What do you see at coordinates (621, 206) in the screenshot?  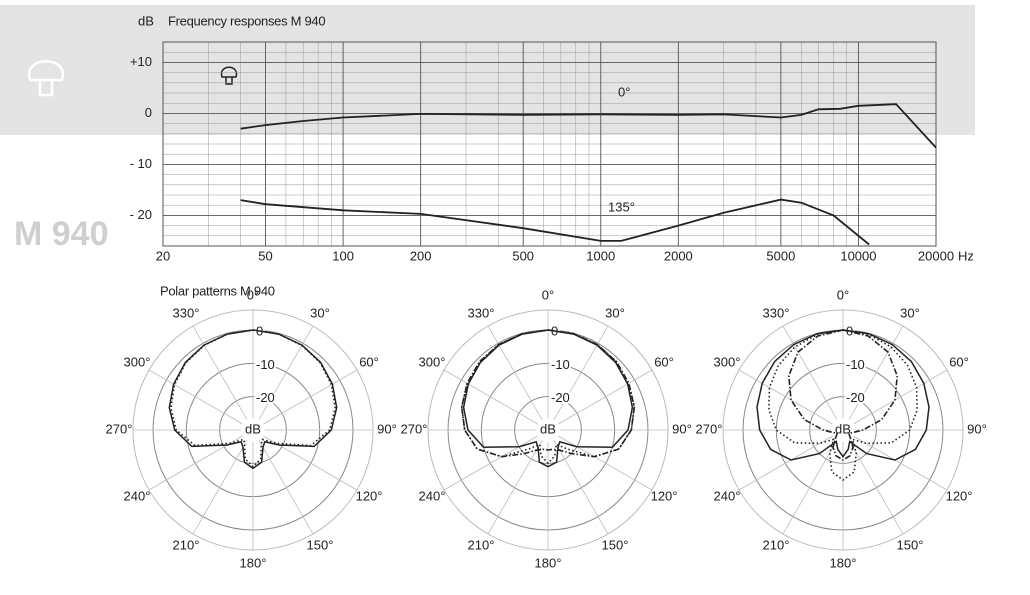 I see `series-label: 135°` at bounding box center [621, 206].